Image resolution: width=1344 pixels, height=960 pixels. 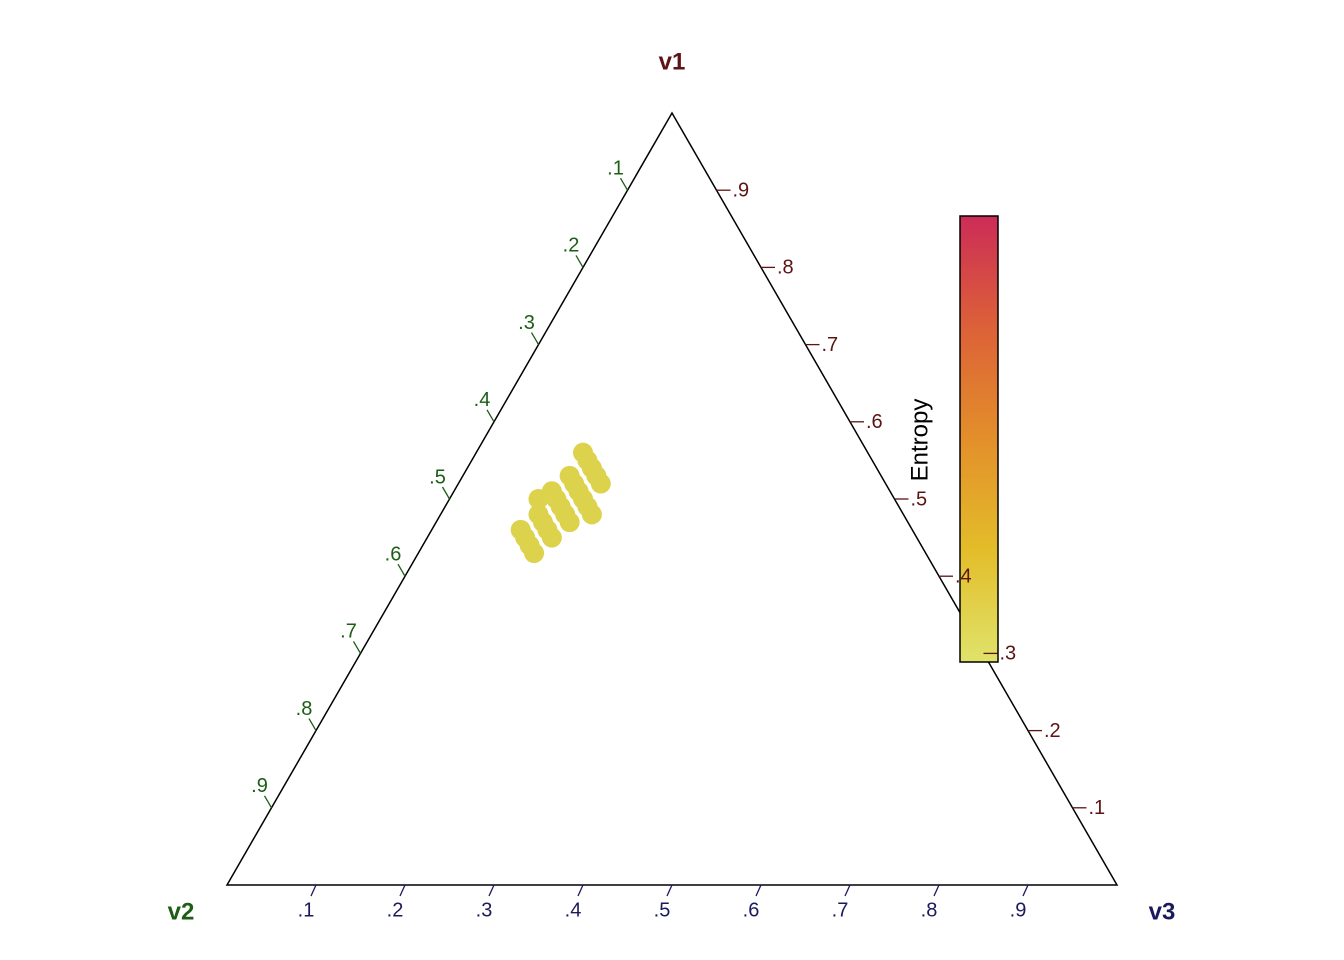 I want to click on axis-title: v2, so click(x=181, y=911).